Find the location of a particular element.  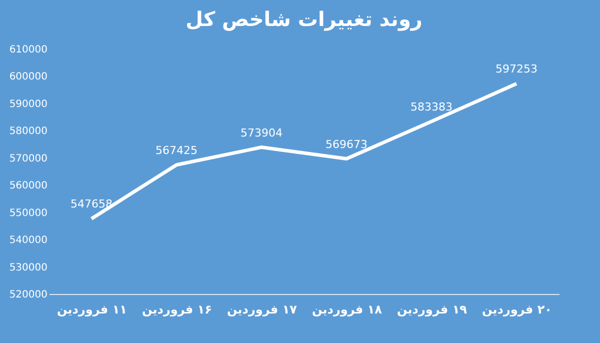

y-tick-label: 530000 is located at coordinates (28, 268).